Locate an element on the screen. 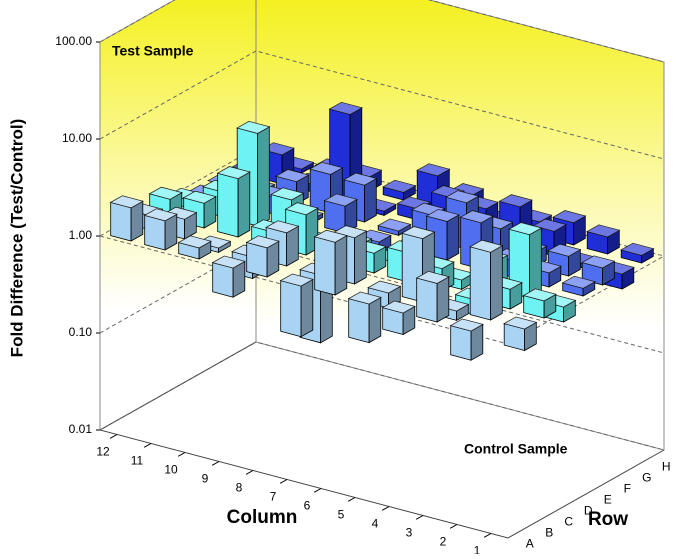 This screenshot has height=559, width=685. x-tick-label: 12 is located at coordinates (103, 452).